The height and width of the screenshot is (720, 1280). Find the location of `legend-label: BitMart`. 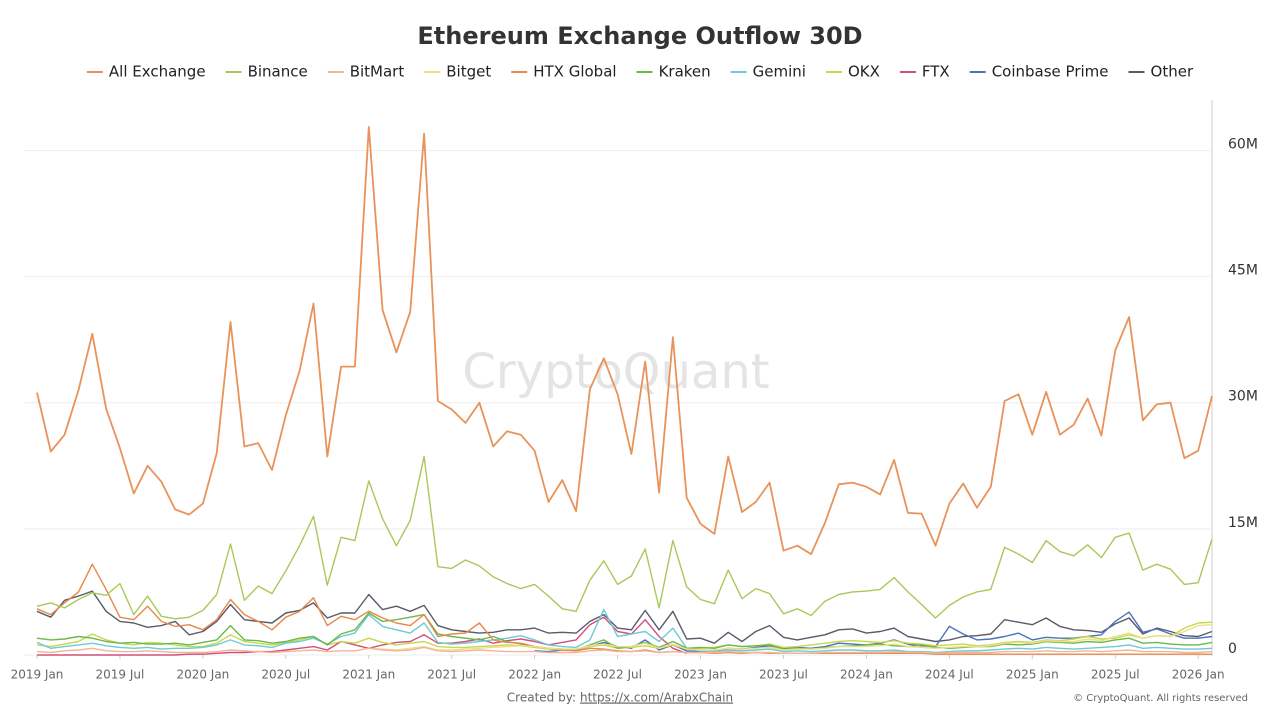

legend-label: BitMart is located at coordinates (377, 72).